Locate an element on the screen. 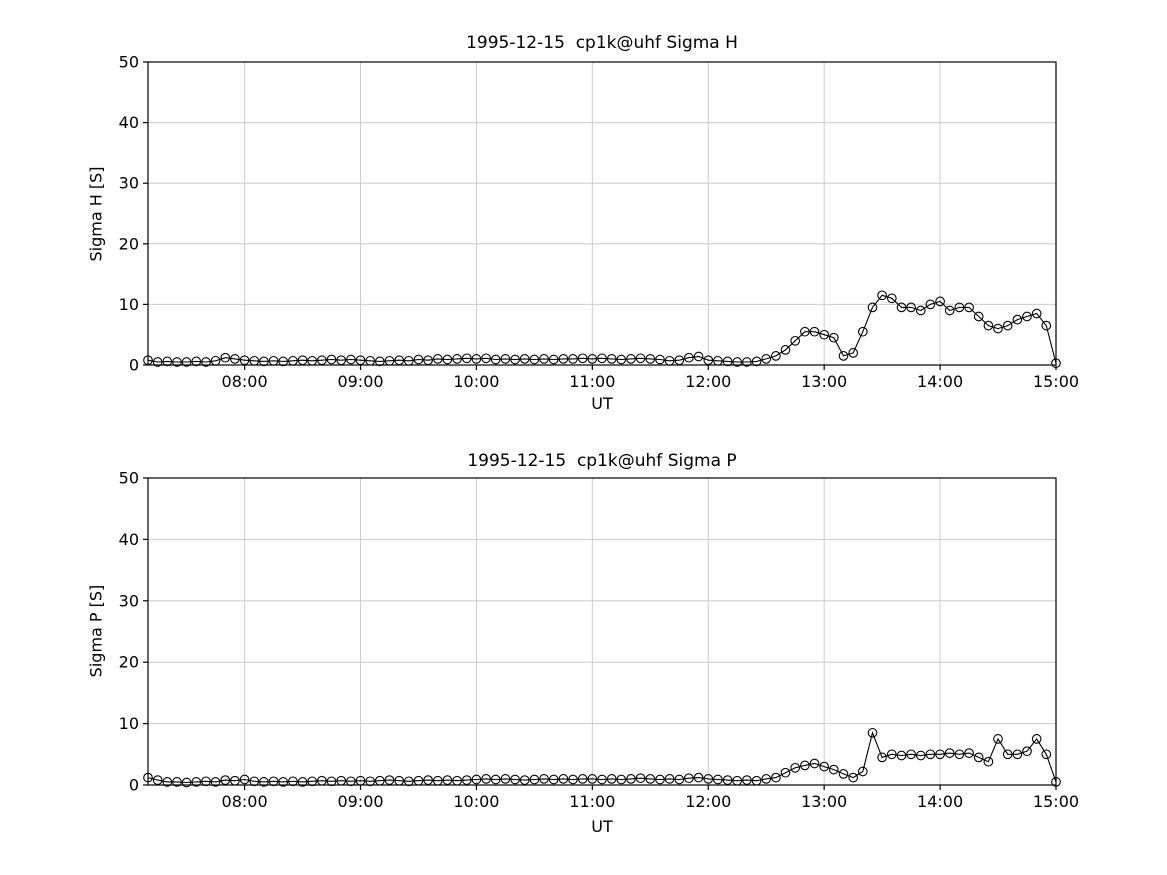  y-tick-label: 10 is located at coordinates (129, 723).